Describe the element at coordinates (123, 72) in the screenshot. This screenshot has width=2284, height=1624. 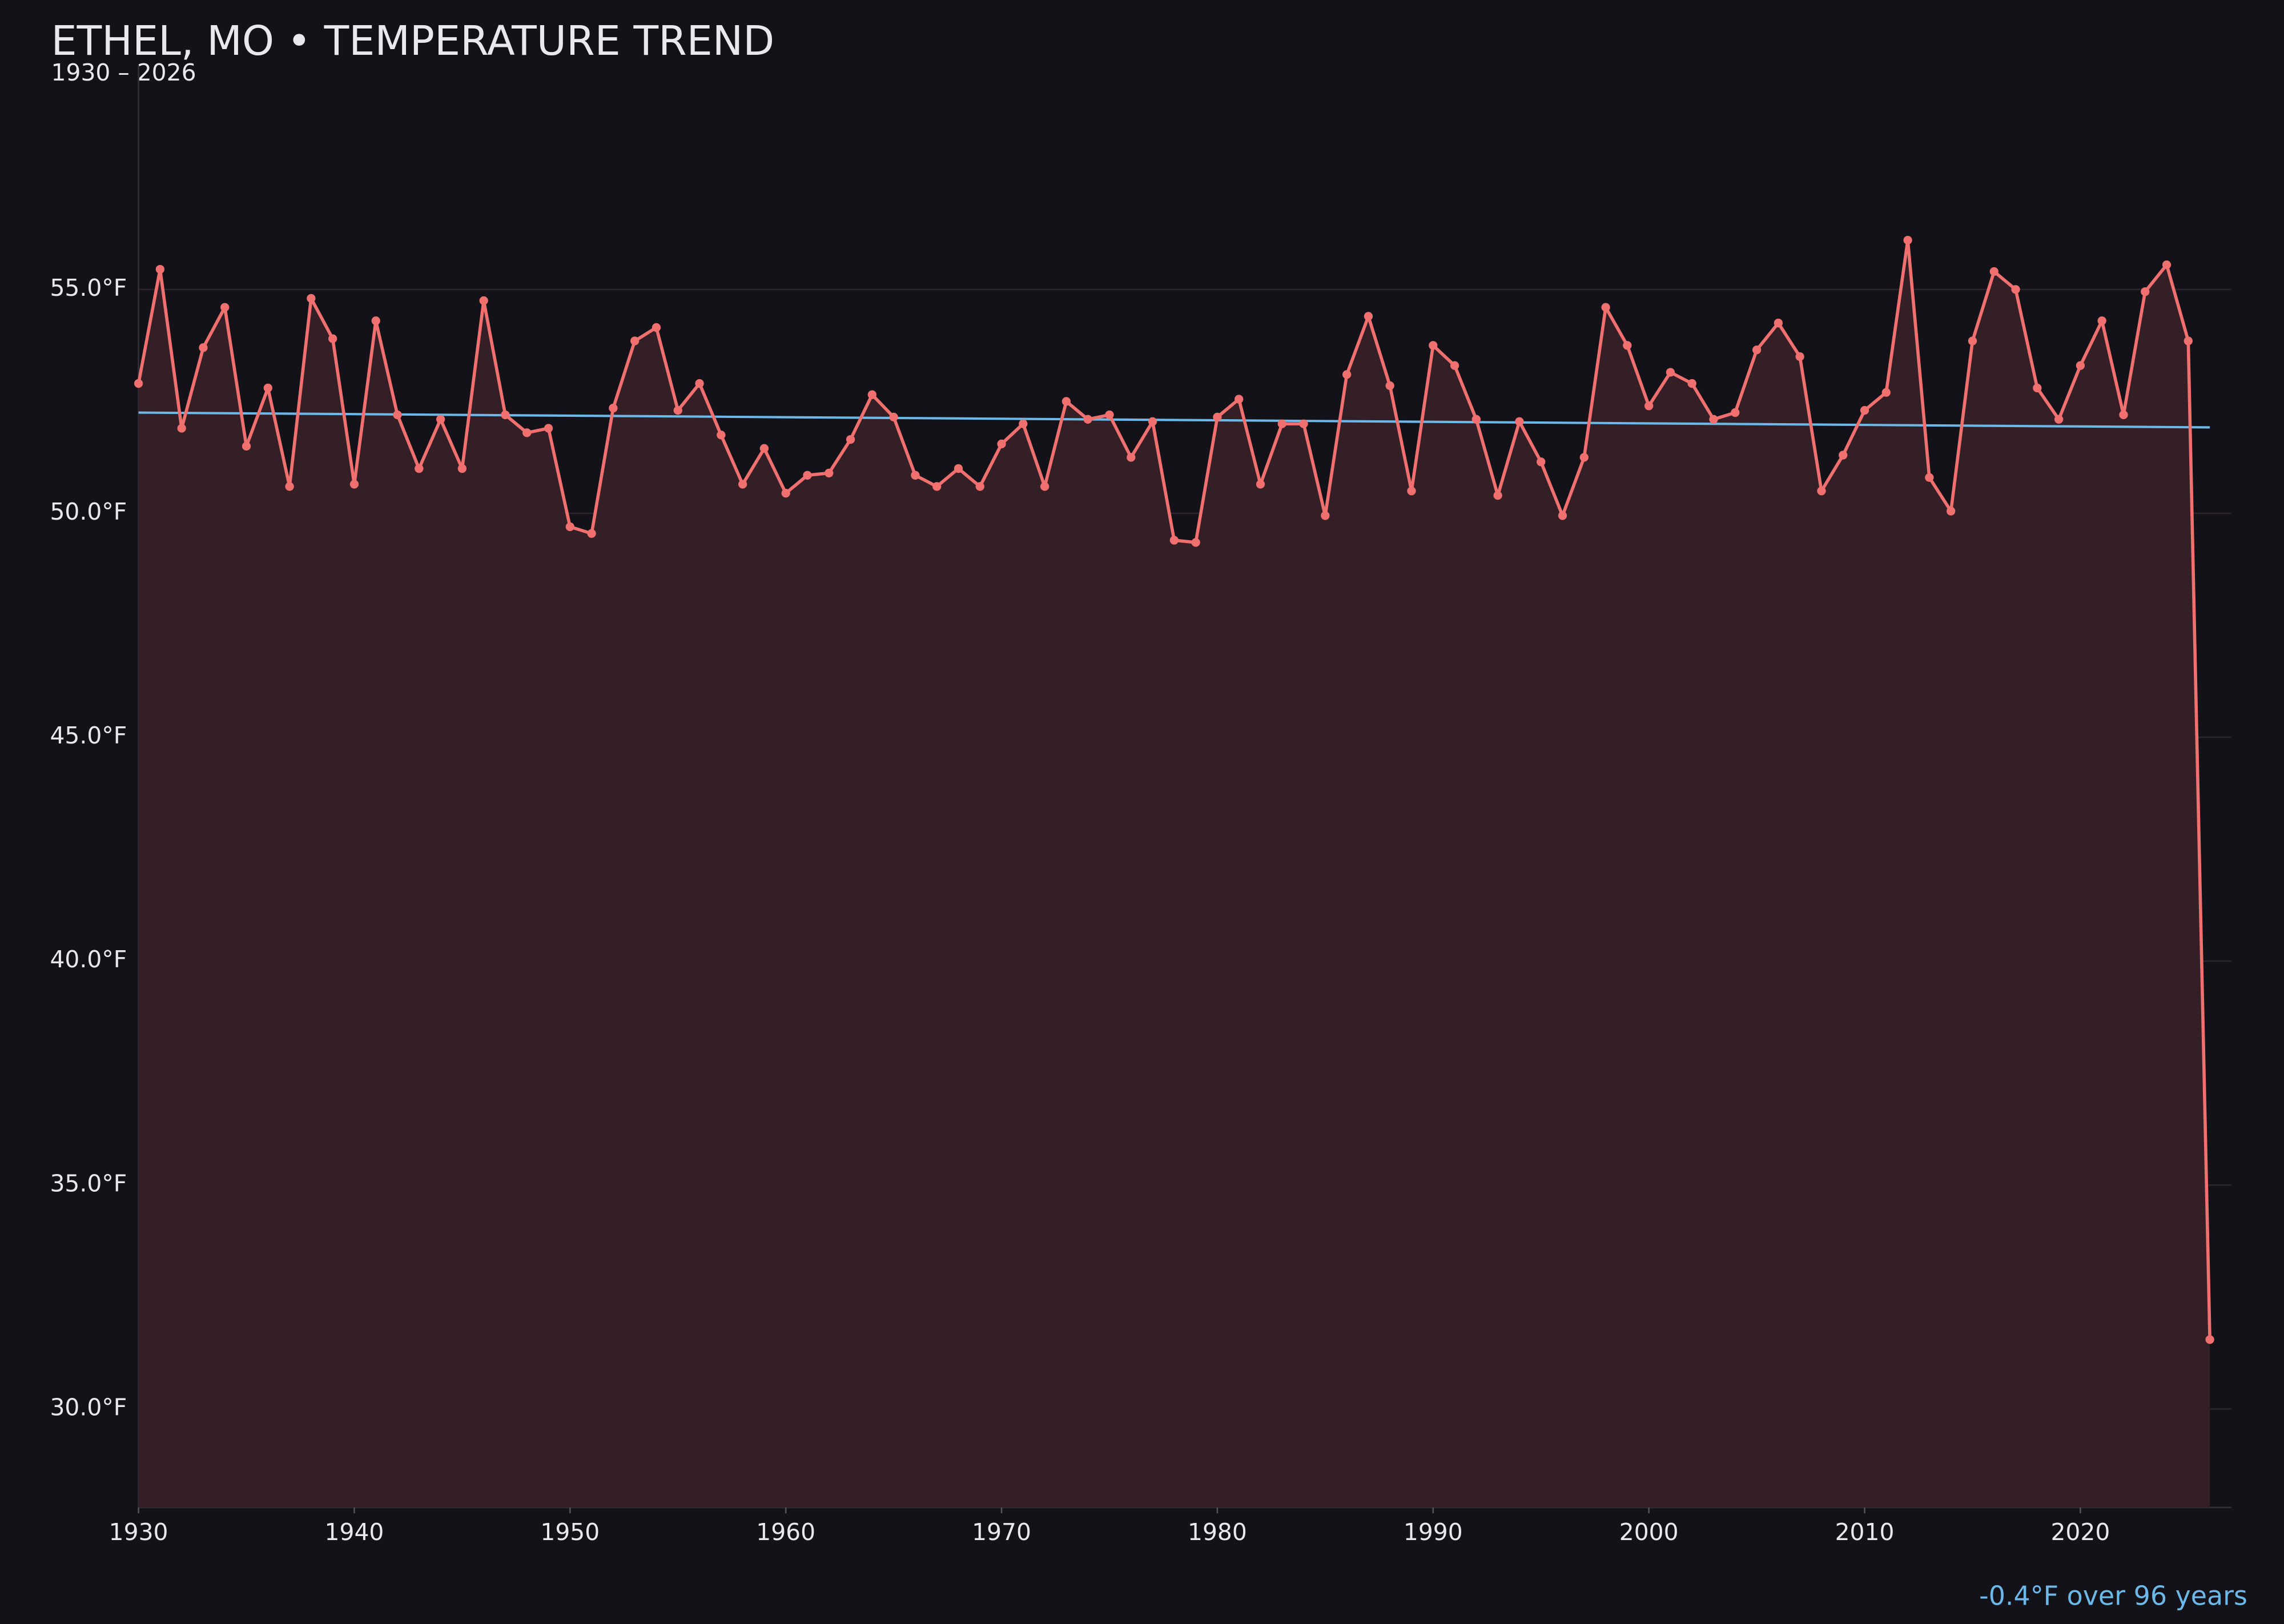
I see `chart-subtitle: 1930 – 2026` at that location.